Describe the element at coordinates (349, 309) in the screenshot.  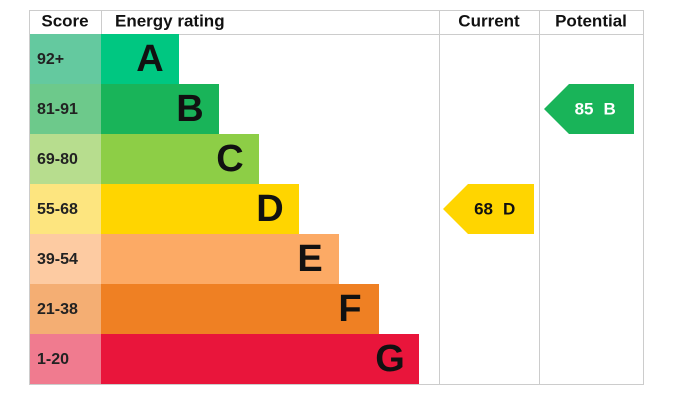
I see `rating-letter: F` at that location.